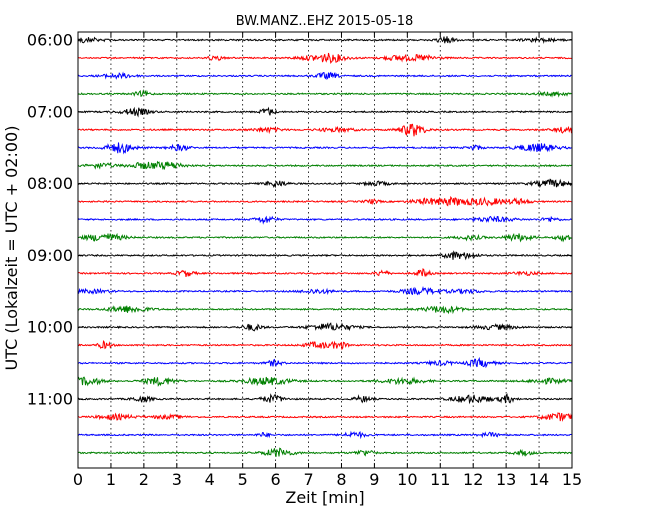 This screenshot has height=520, width=650. I want to click on x-tick-label: 11, so click(440, 479).